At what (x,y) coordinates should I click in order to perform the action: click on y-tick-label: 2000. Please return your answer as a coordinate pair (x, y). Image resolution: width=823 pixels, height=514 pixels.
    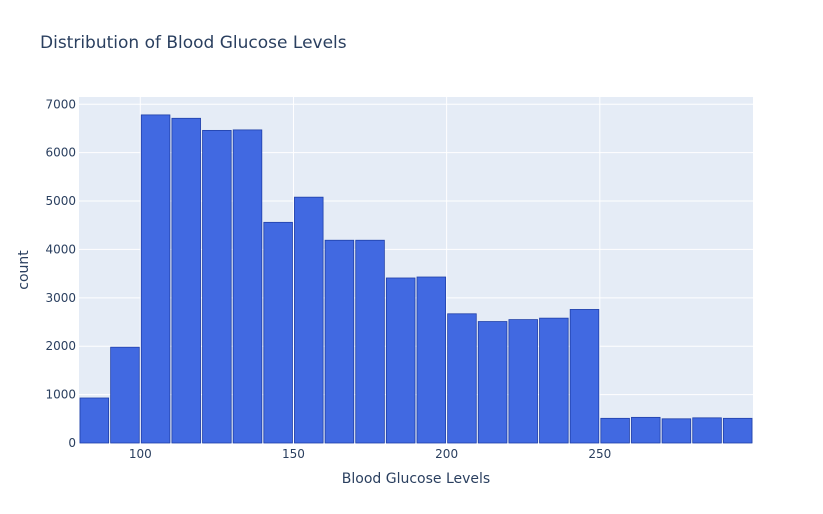
    Looking at the image, I should click on (60, 346).